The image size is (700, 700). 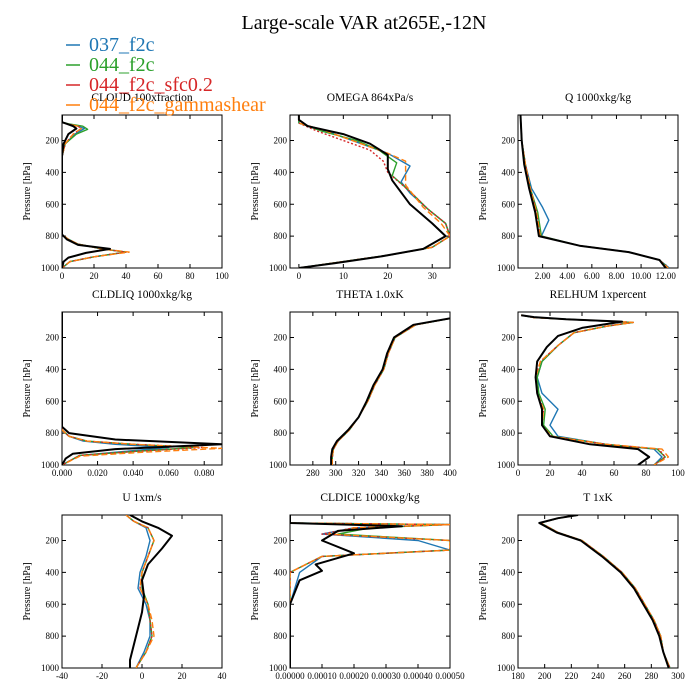 I want to click on x-tick-label: 10, so click(x=344, y=276).